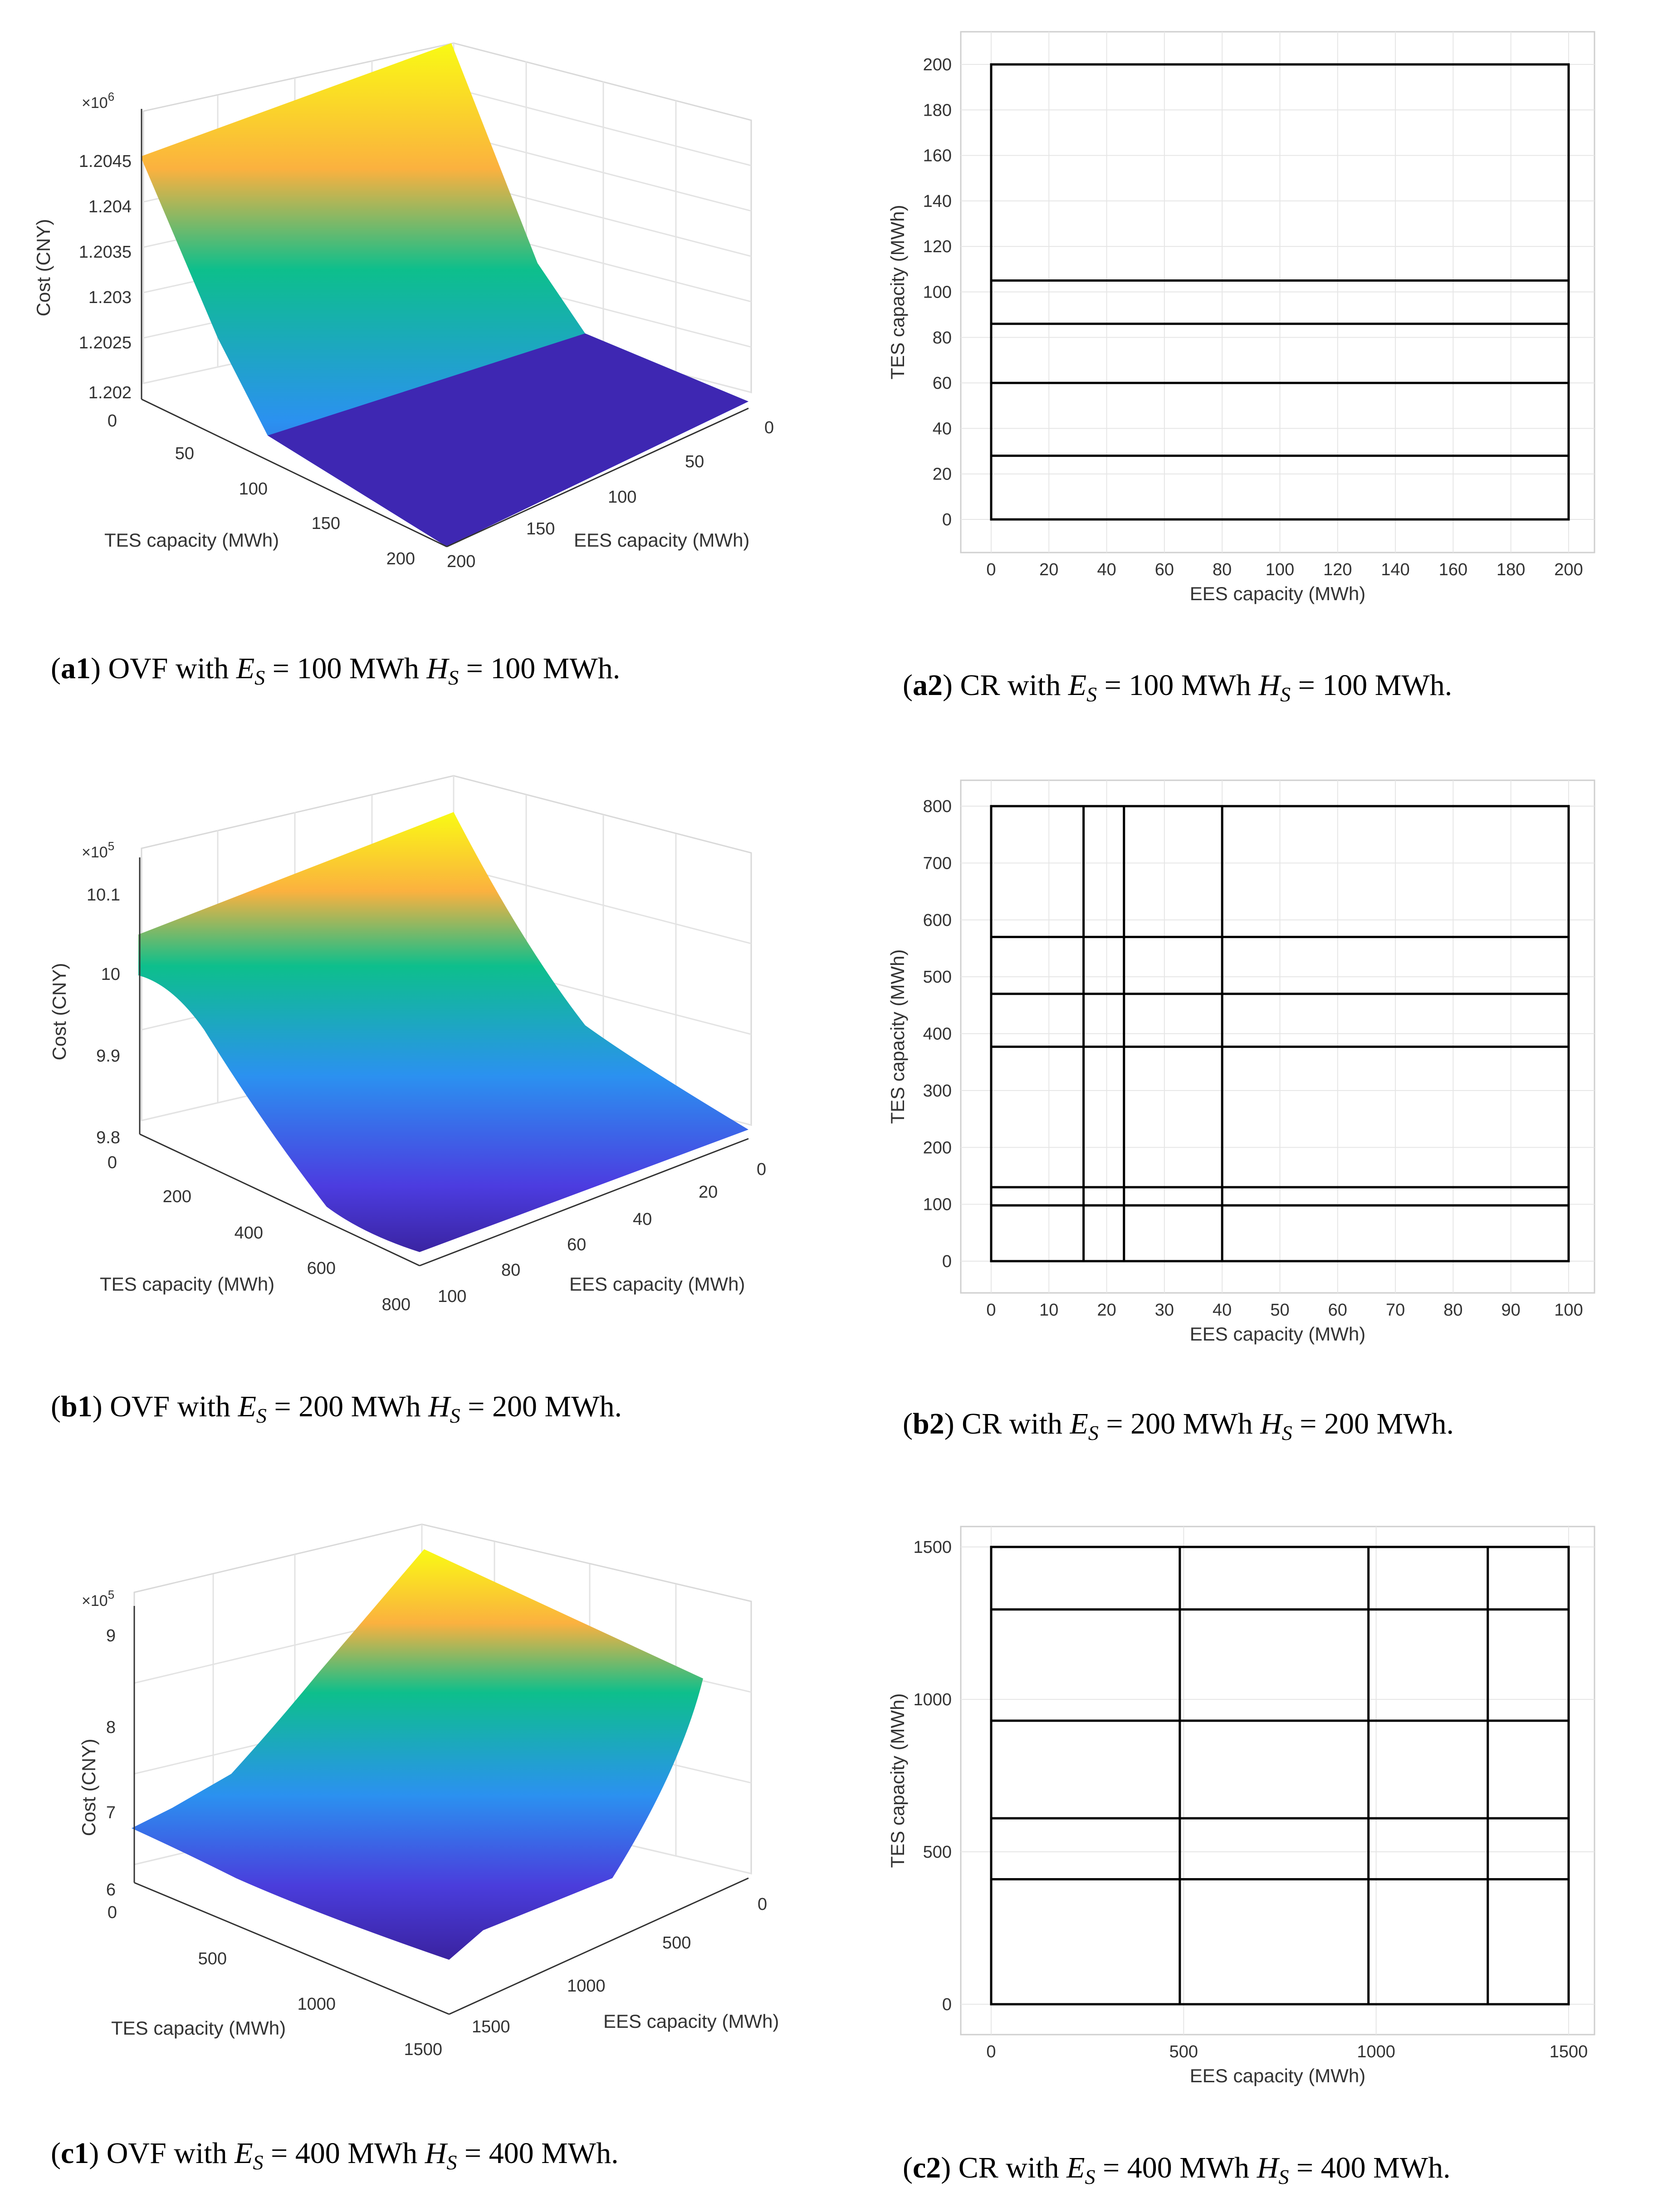 This screenshot has width=1653, height=2212. I want to click on b1-front-axes, so click(444, 1062).